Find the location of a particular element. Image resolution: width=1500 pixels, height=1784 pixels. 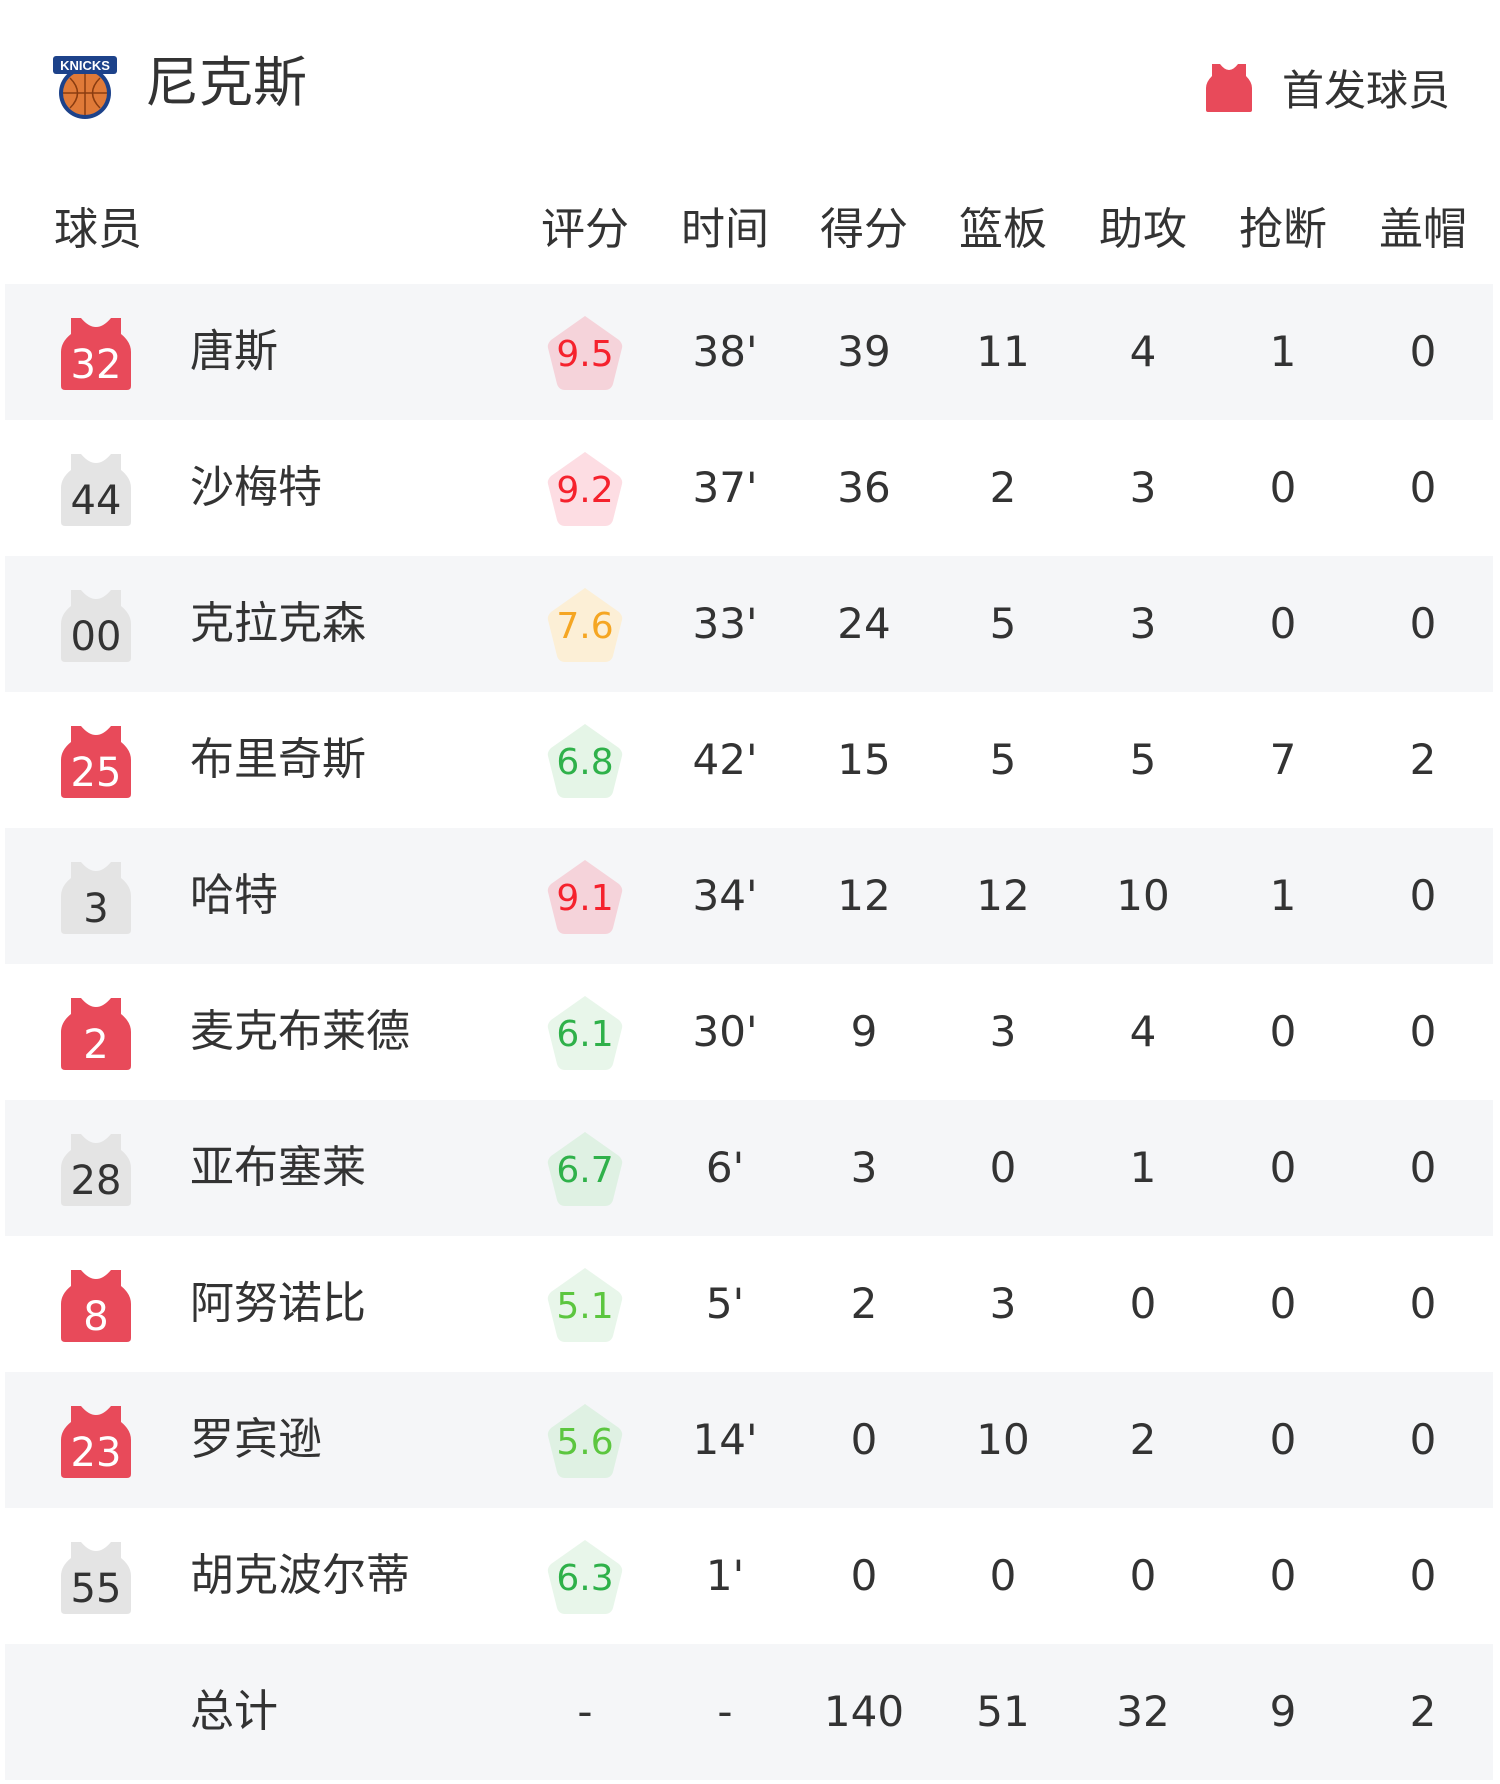

stat-points: 12 is located at coordinates (864, 895).